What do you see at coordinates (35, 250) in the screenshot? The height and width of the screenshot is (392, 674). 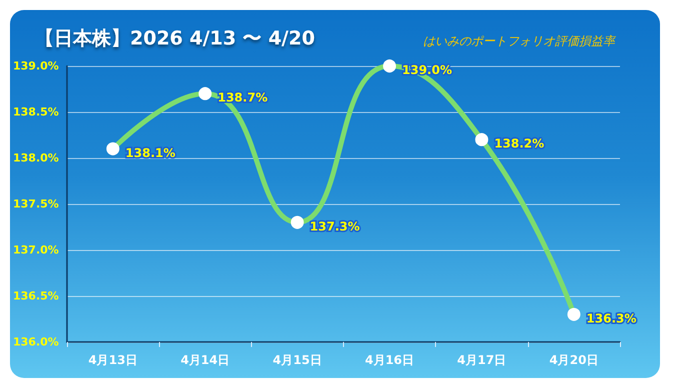 I see `y-tick-label: 137.0%` at bounding box center [35, 250].